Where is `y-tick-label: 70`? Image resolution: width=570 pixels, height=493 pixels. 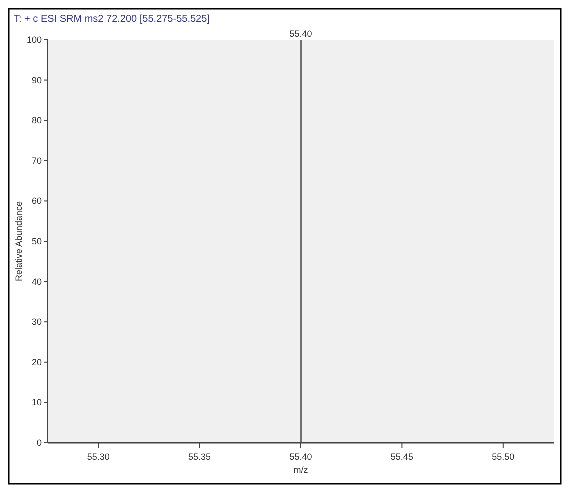 y-tick-label: 70 is located at coordinates (37, 161).